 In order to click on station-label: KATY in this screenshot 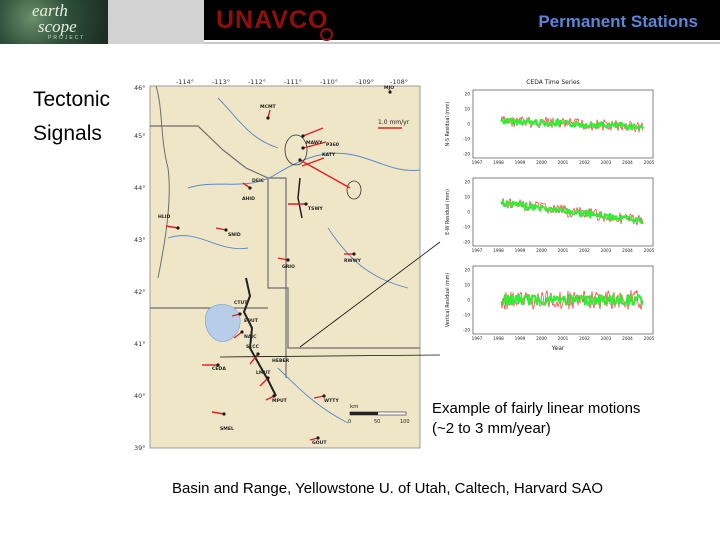, I will do `click(329, 155)`.